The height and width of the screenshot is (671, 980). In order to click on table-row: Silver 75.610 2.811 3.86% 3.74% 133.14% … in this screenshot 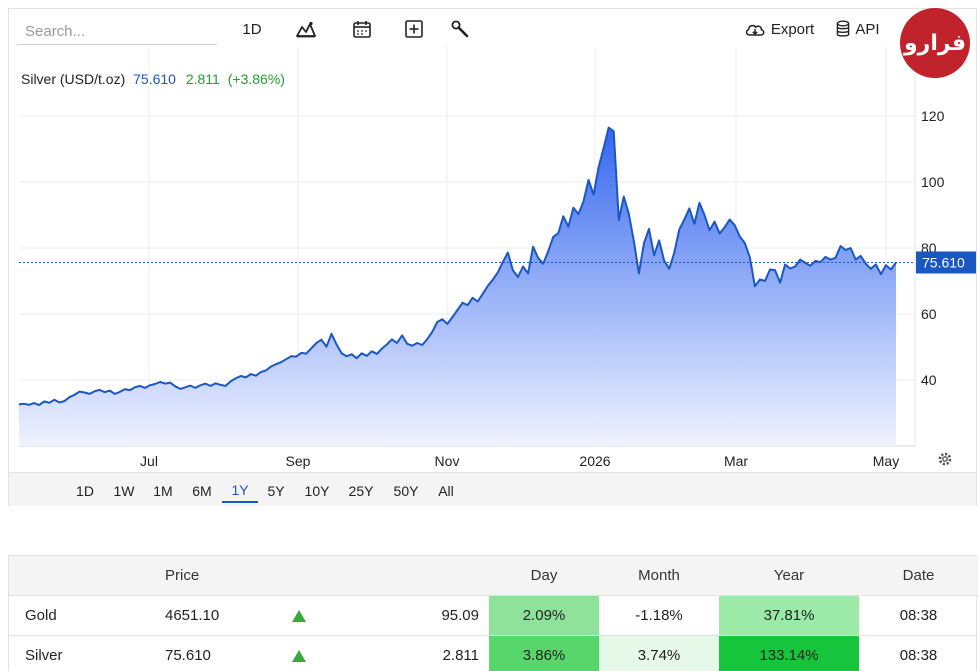, I will do `click(493, 653)`.